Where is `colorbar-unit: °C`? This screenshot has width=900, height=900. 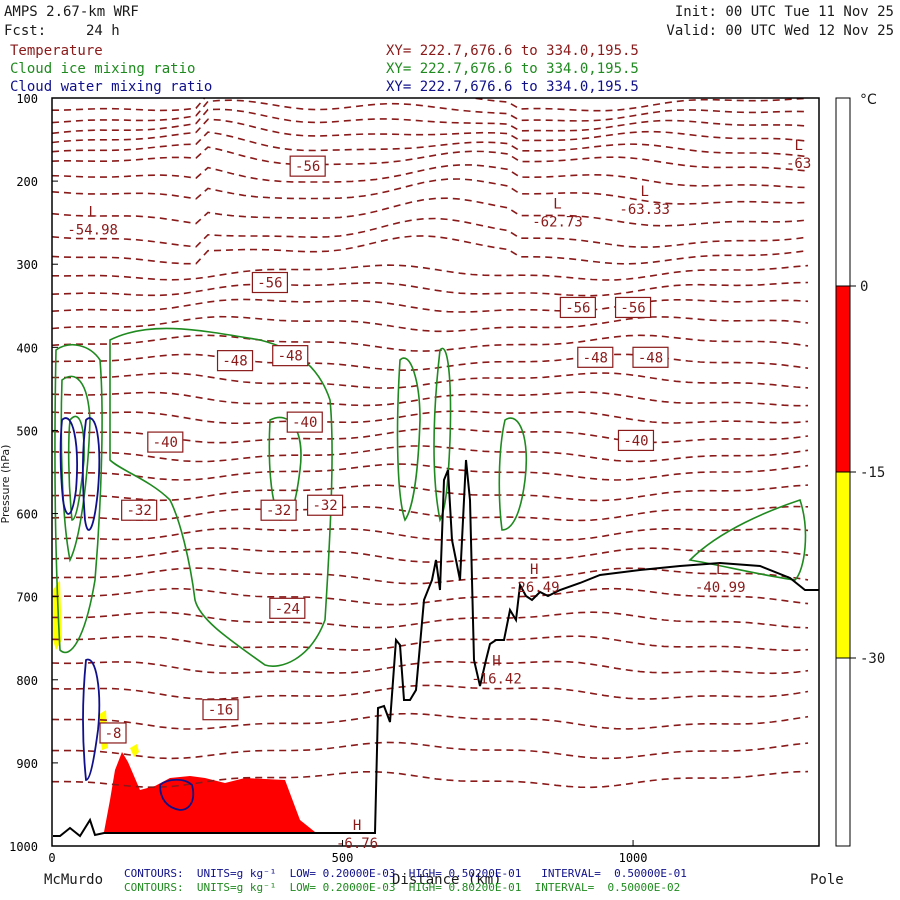
colorbar-unit: °C is located at coordinates (868, 100).